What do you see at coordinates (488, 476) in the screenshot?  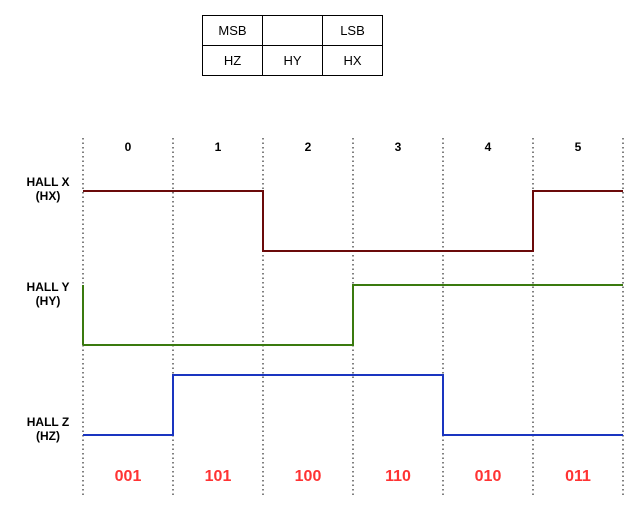 I see `code-label-4: 010` at bounding box center [488, 476].